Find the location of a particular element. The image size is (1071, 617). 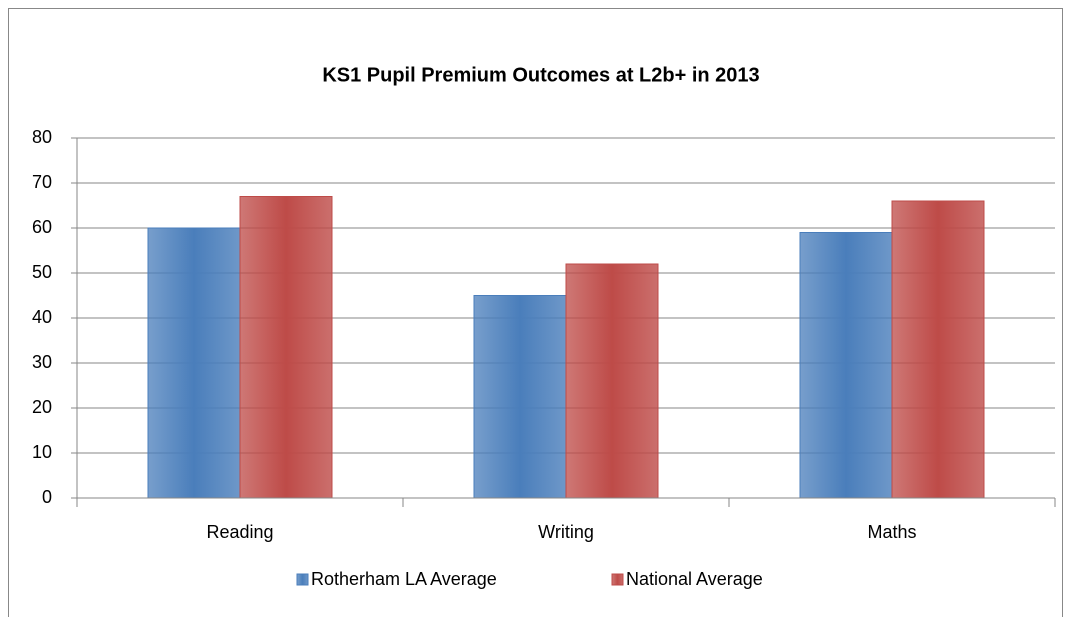

y-tick-label: 10 is located at coordinates (42, 452).